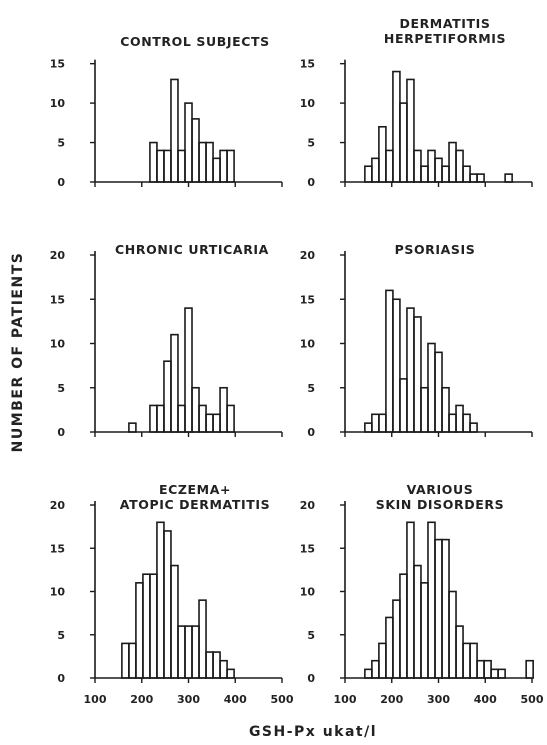 Image resolution: width=547 pixels, height=745 pixels. Describe the element at coordinates (166, 340) in the screenshot. I see `histogram-panel: CHRONIC URTICARIA 0 5 10 15 20` at that location.